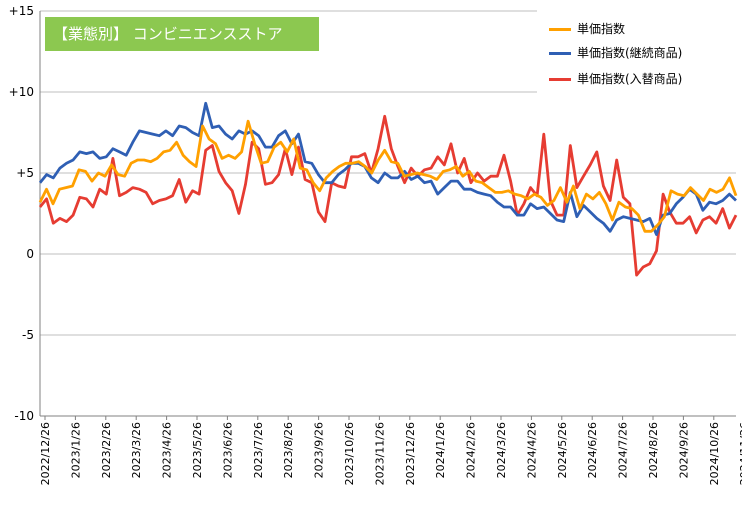  What do you see at coordinates (592, 450) in the screenshot?
I see `x-tick-label: 2024/6/26` at bounding box center [592, 450].